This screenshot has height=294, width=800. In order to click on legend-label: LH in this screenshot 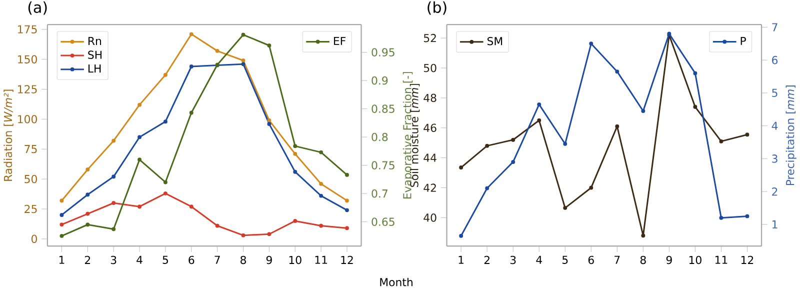, I will do `click(94, 68)`.